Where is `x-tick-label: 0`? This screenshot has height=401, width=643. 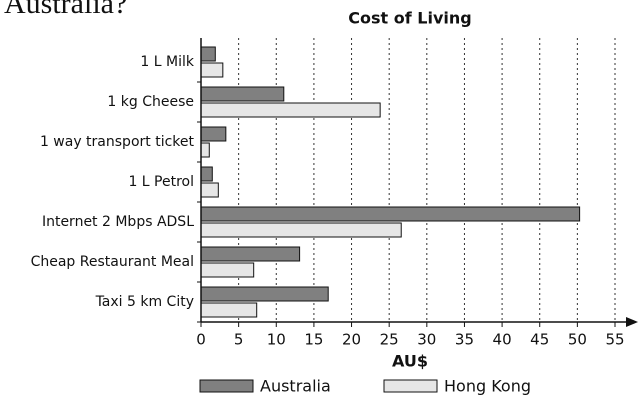
x-tick-label: 0 is located at coordinates (201, 340).